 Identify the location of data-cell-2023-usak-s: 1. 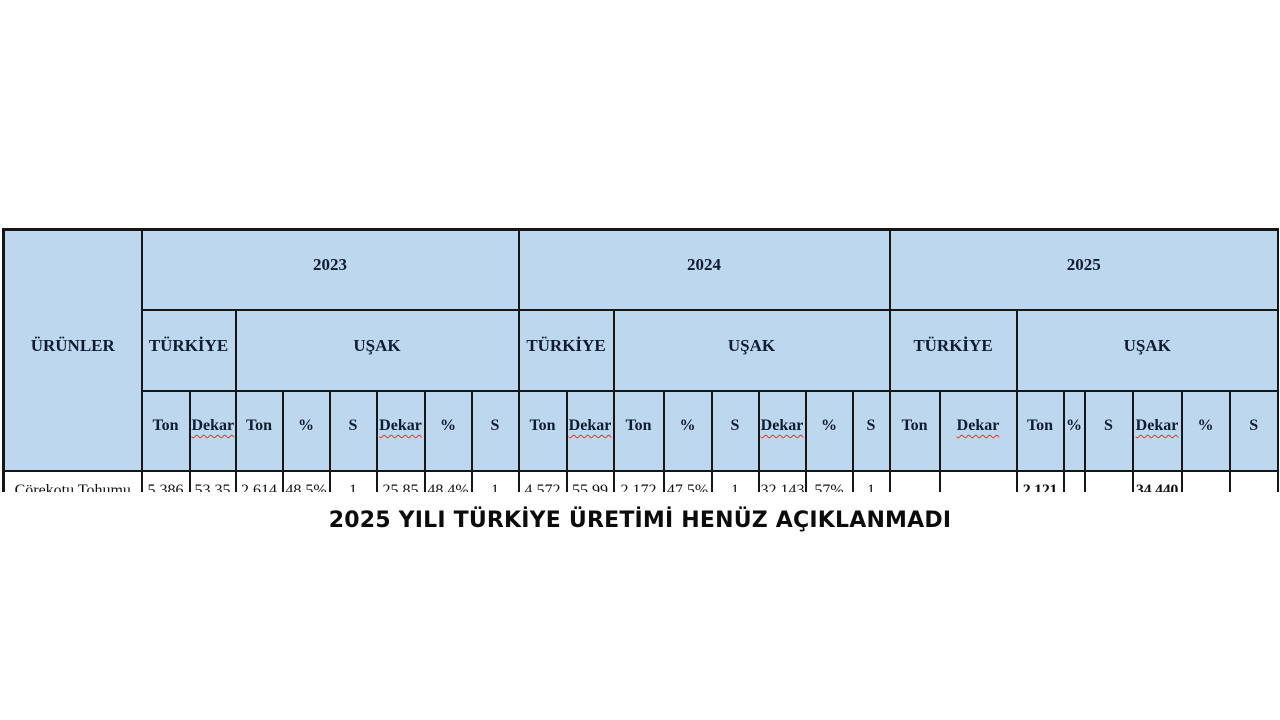
(353, 481).